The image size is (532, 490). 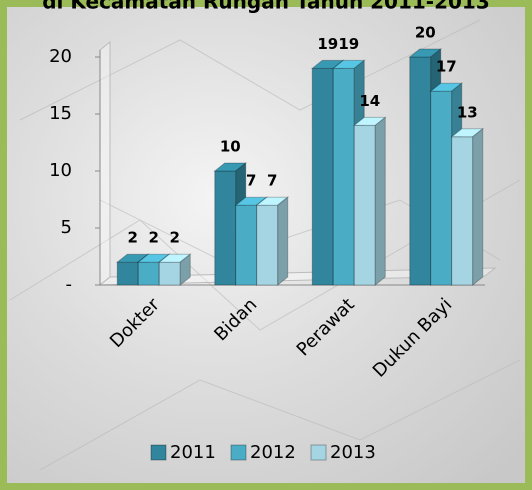 I want to click on value-label: 17, so click(x=446, y=67).